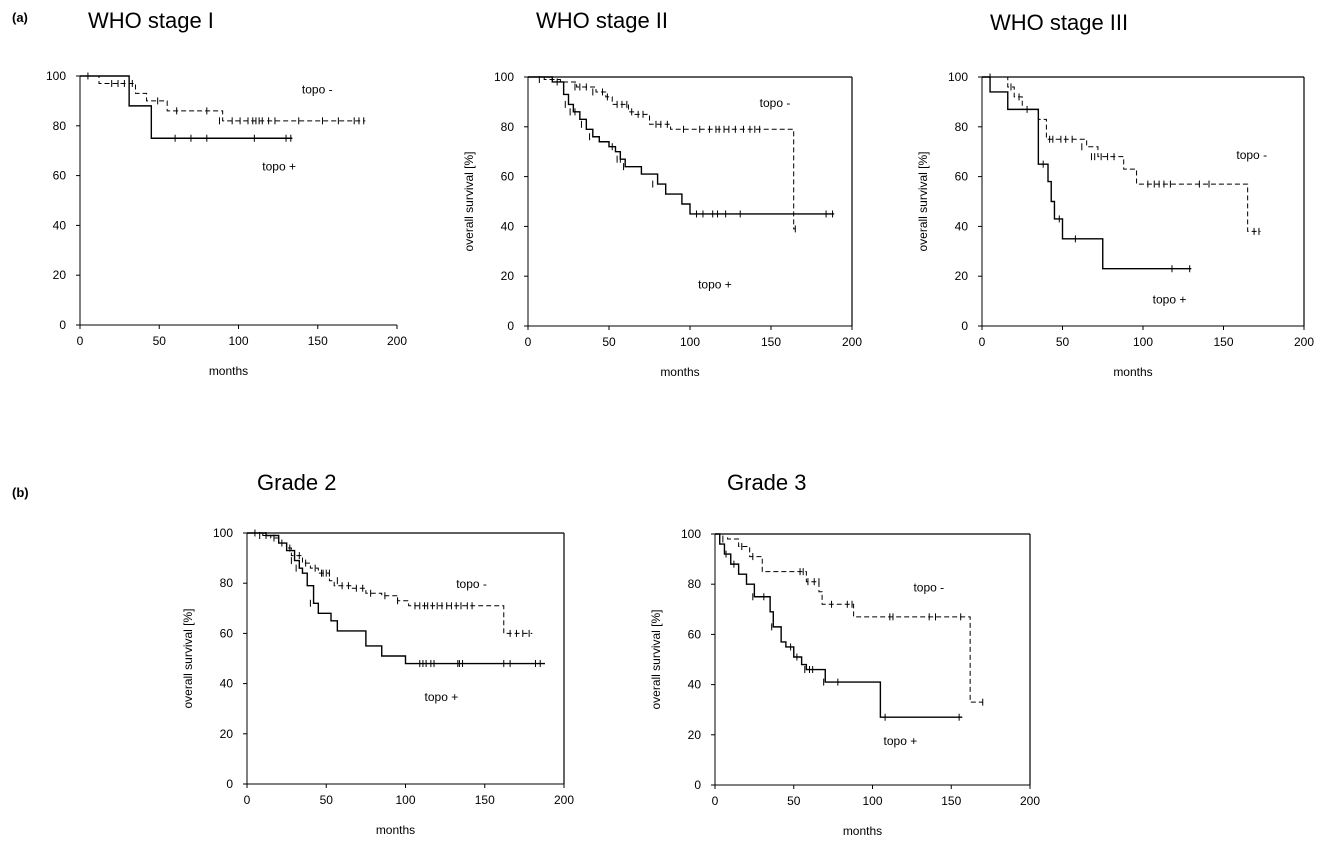 The height and width of the screenshot is (844, 1330). What do you see at coordinates (767, 482) in the screenshot?
I see `chart-title: Grade 3` at bounding box center [767, 482].